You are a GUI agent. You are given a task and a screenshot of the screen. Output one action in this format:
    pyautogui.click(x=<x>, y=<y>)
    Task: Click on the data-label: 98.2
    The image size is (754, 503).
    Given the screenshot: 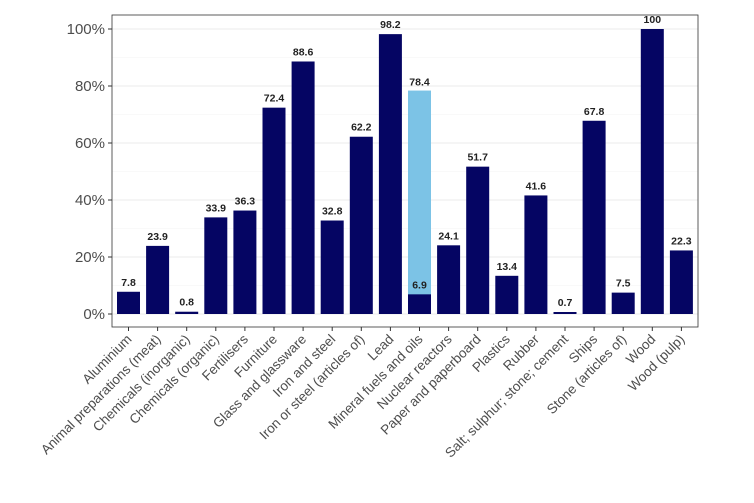 What is the action you would take?
    pyautogui.click(x=390, y=25)
    